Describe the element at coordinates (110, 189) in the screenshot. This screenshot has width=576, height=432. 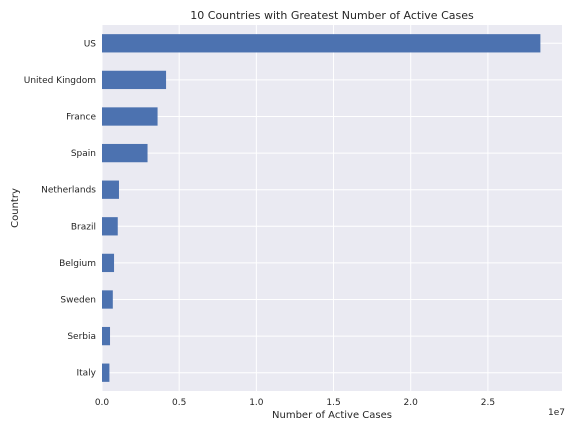
I see `bar-netherlands` at that location.